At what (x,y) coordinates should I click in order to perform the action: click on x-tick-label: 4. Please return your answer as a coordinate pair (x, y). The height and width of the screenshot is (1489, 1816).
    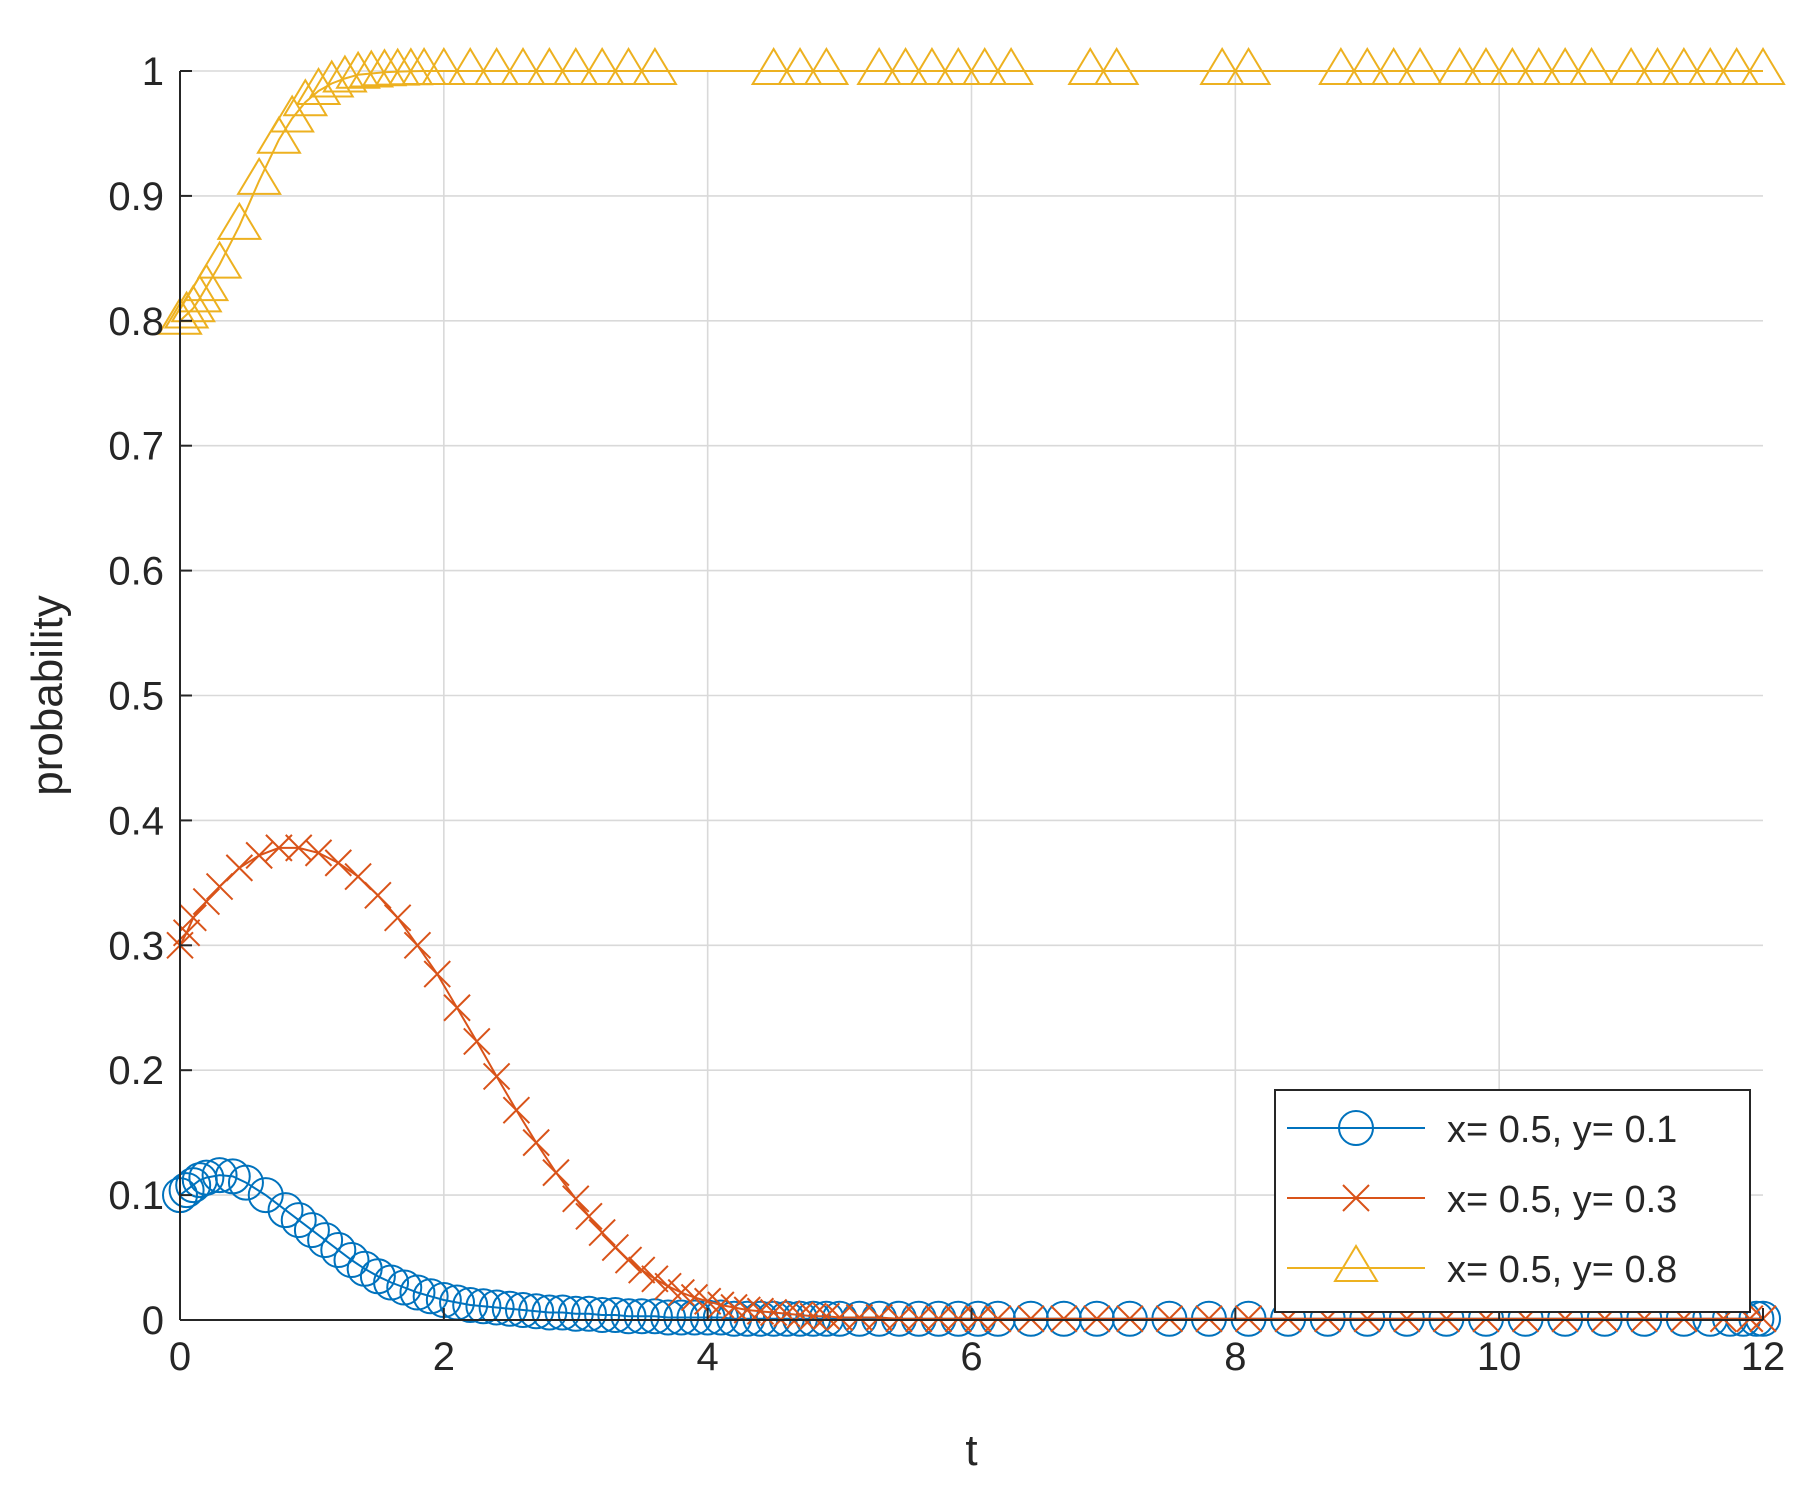
    Looking at the image, I should click on (708, 1357).